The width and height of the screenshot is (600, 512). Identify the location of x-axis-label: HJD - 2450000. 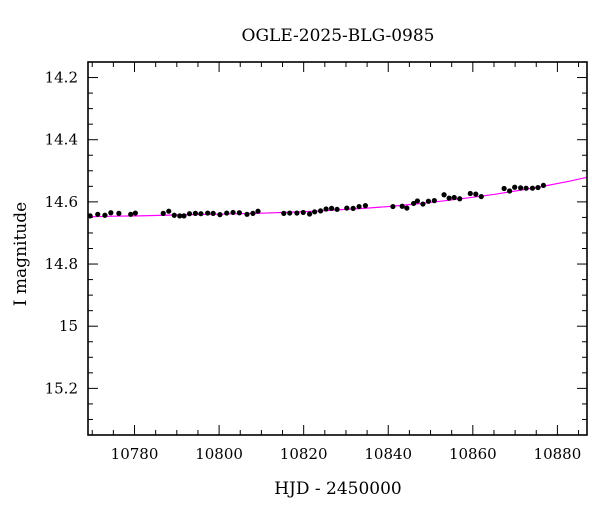
(338, 489).